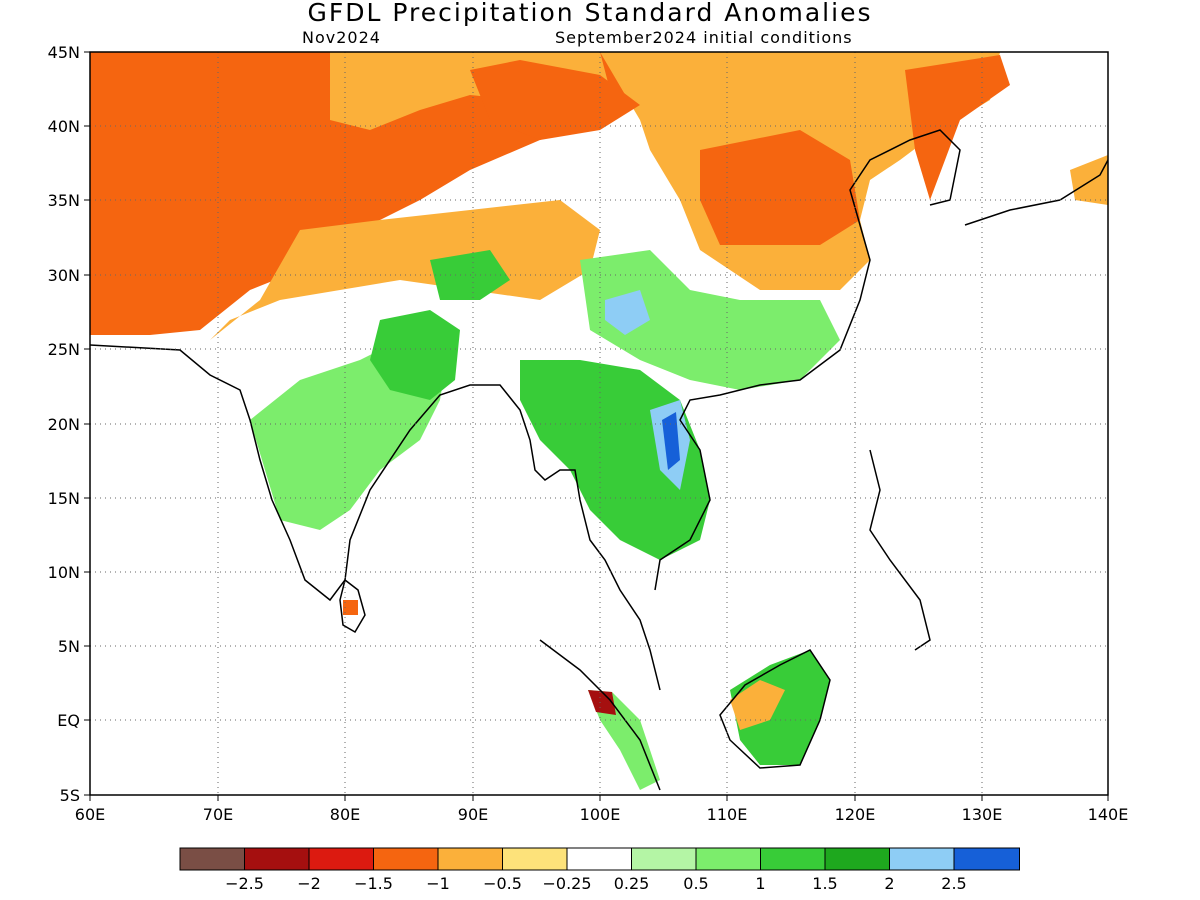  I want to click on y-tick-label: 20N, so click(64, 424).